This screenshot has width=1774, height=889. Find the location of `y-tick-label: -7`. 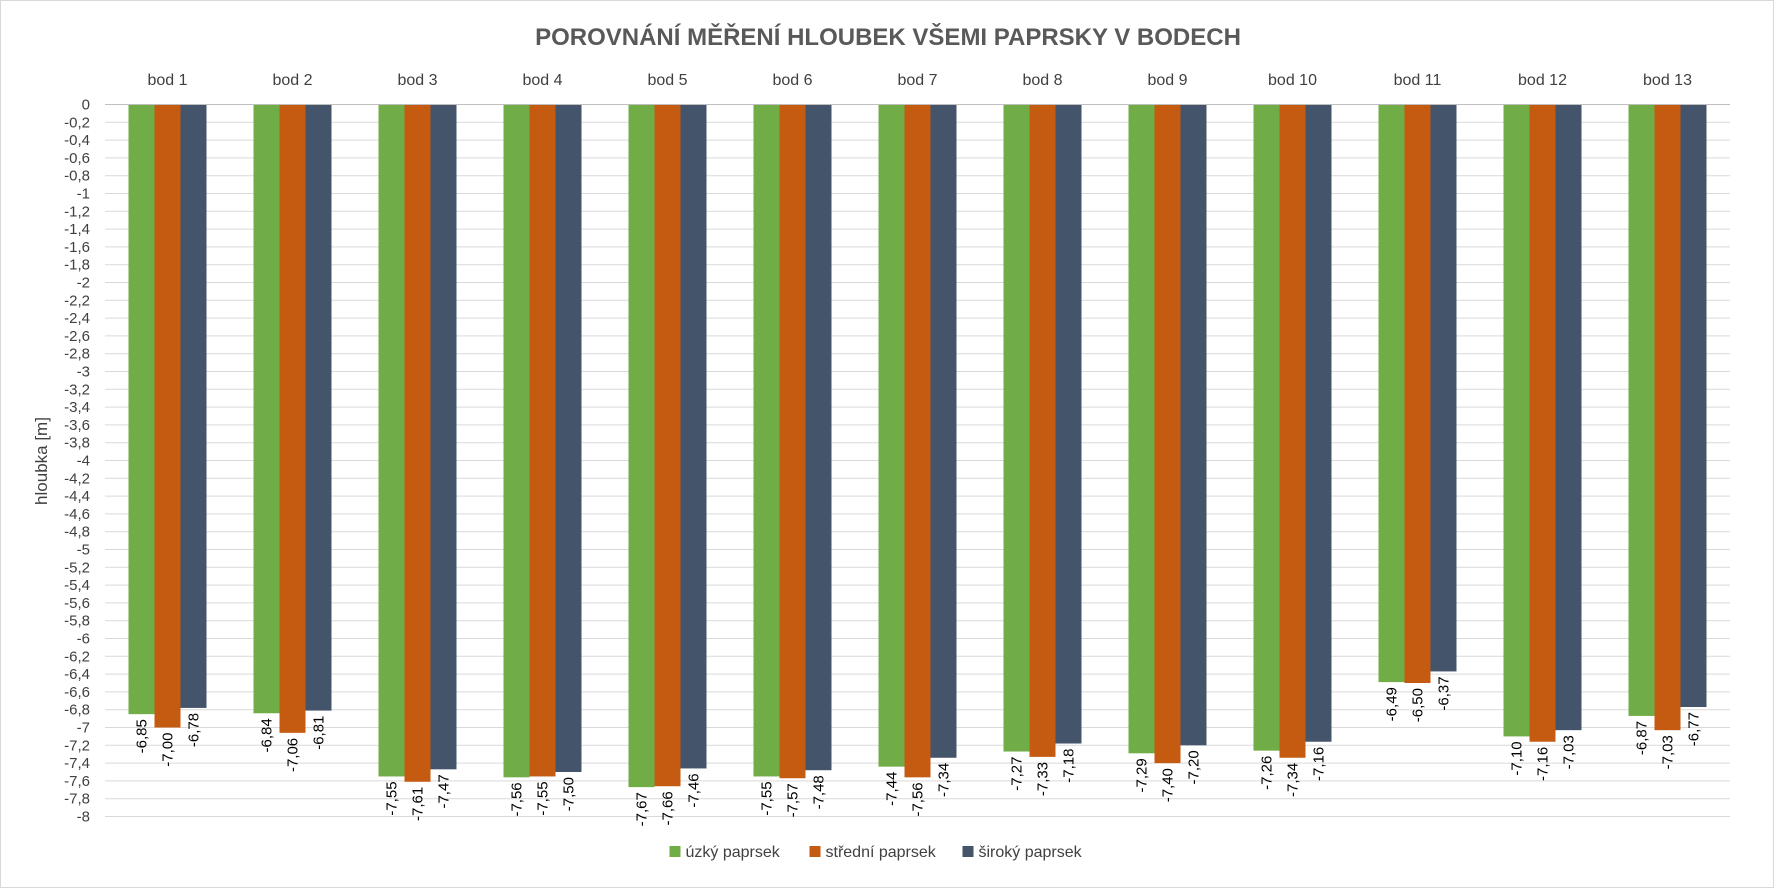

y-tick-label: -7 is located at coordinates (83, 728).